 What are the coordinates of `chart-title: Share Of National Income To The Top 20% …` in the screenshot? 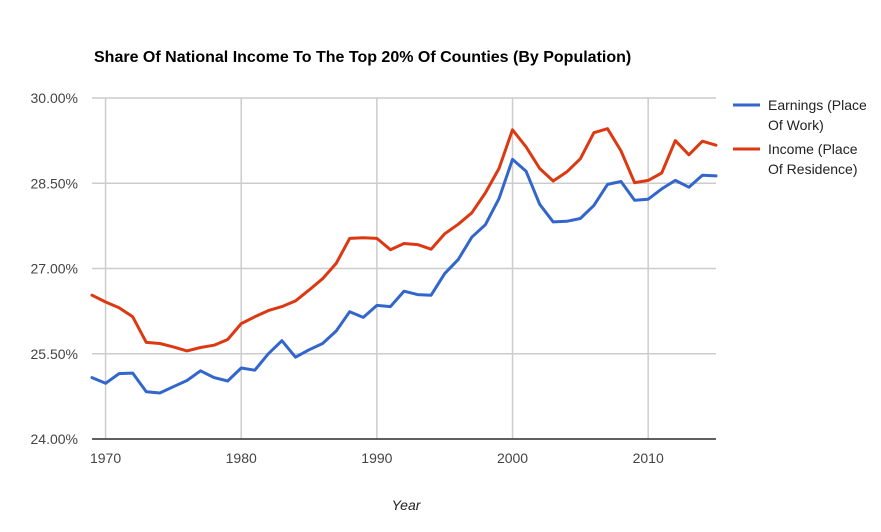 It's located at (362, 57).